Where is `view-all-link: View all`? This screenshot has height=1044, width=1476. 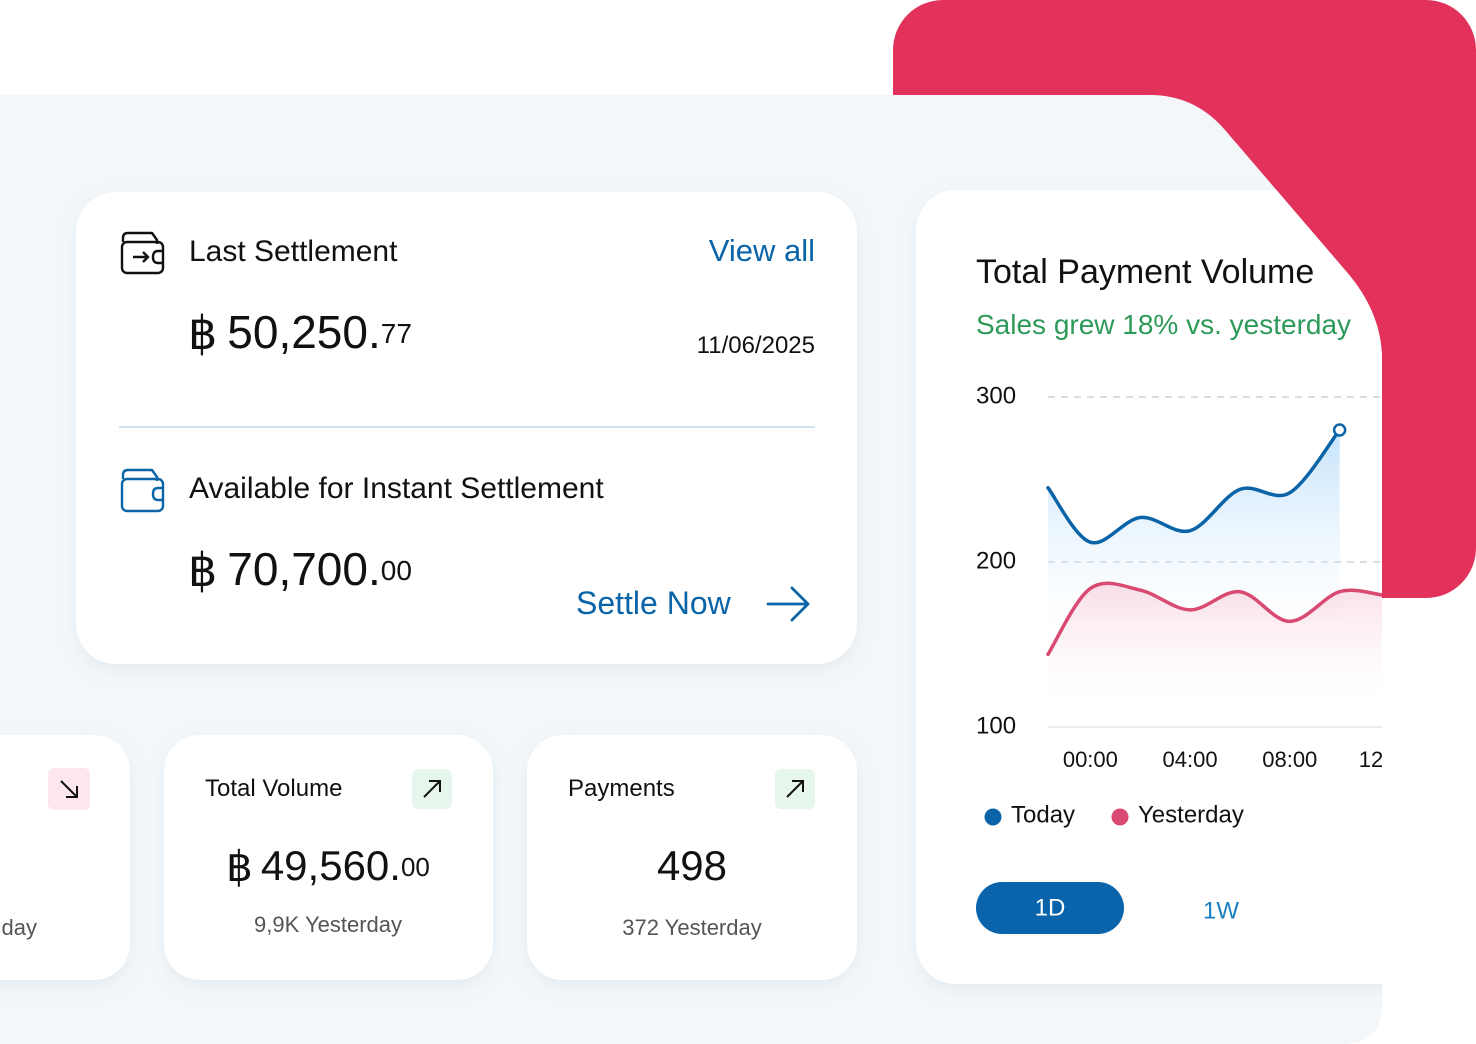 view-all-link: View all is located at coordinates (762, 250).